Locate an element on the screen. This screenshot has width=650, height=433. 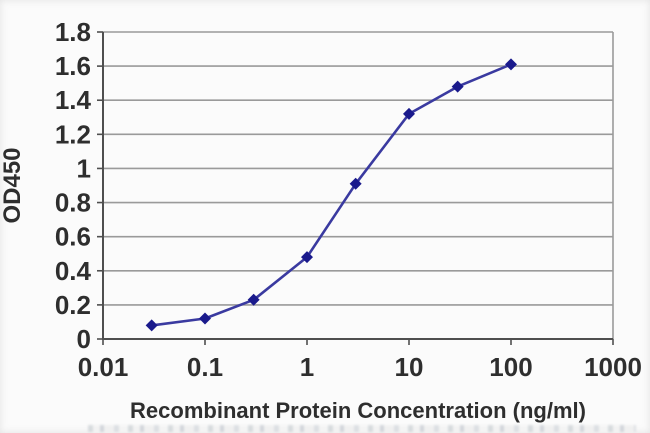
x-tick-label: 0.01 is located at coordinates (103, 367).